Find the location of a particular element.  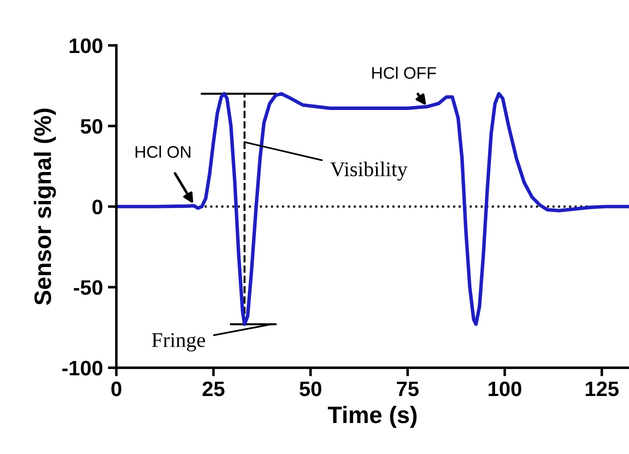

annotation: Fringe is located at coordinates (178, 342).